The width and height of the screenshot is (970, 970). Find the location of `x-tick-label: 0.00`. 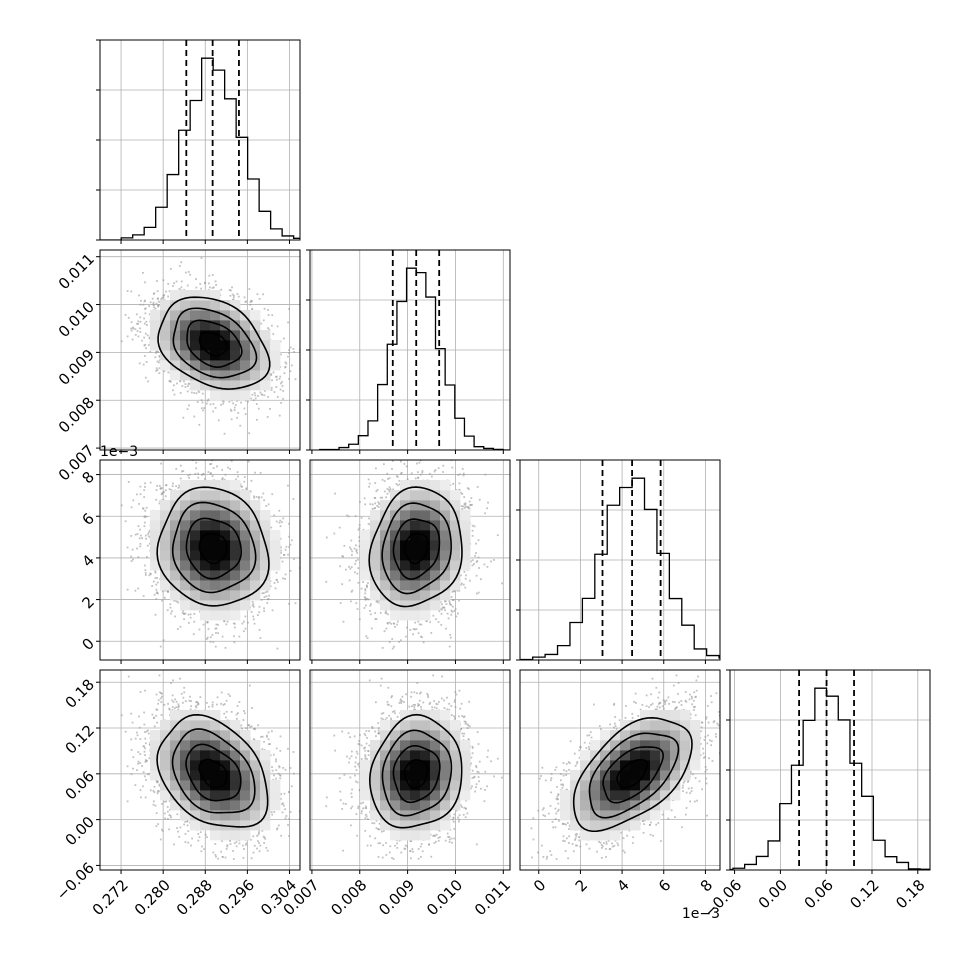

x-tick-label: 0.00 is located at coordinates (773, 894).